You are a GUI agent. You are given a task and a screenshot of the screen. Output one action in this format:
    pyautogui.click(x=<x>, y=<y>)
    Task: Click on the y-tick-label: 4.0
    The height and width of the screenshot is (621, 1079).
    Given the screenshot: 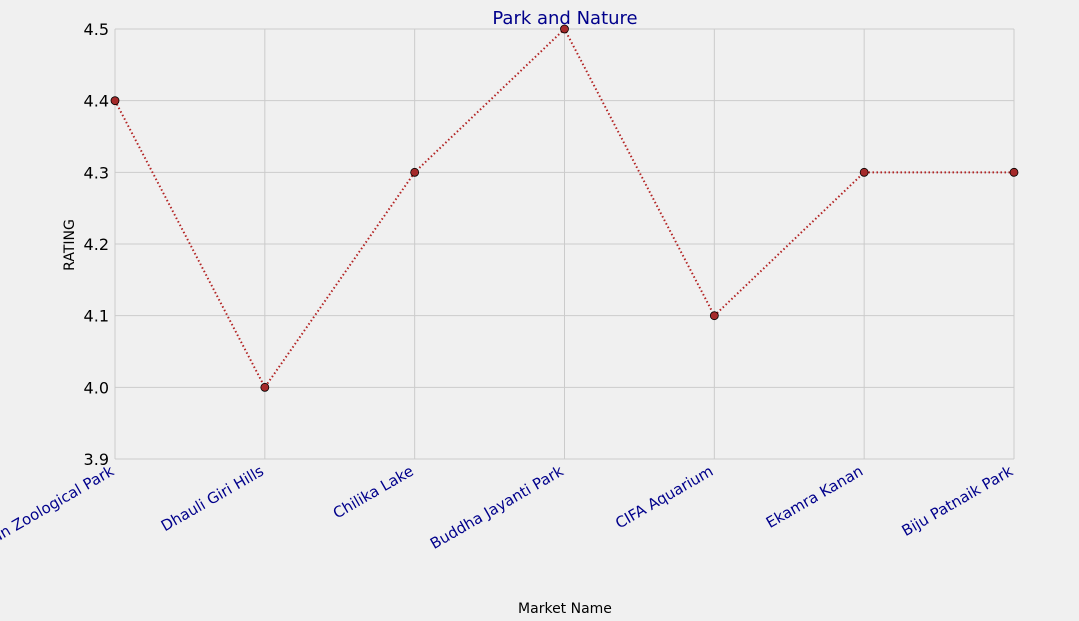 What is the action you would take?
    pyautogui.click(x=96, y=387)
    